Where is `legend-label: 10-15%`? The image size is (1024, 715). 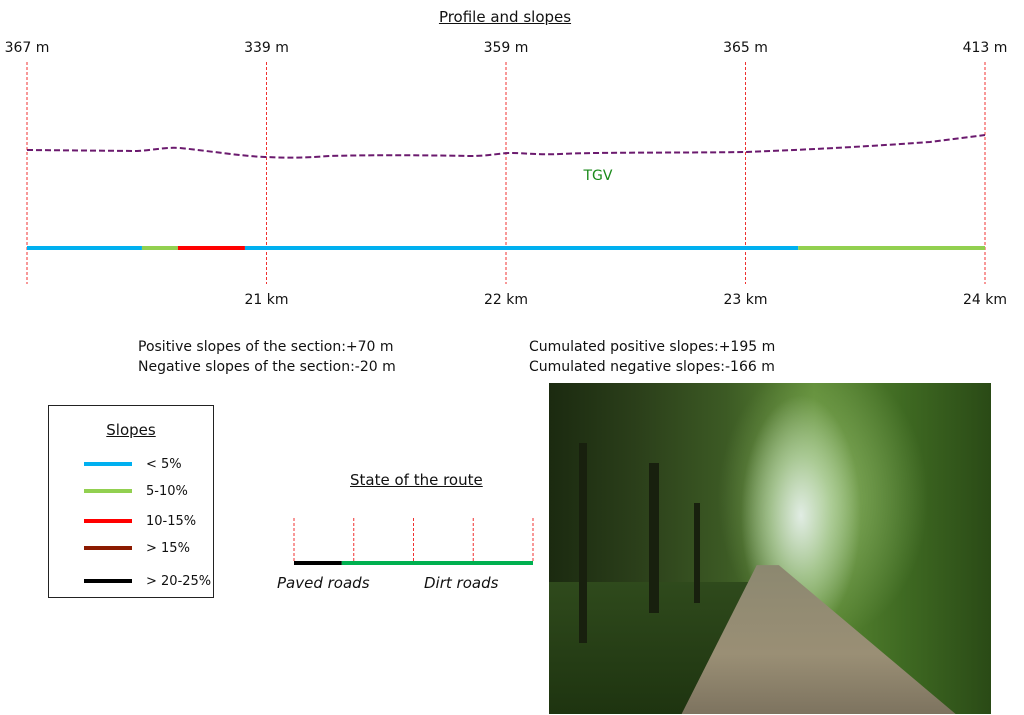 legend-label: 10-15% is located at coordinates (171, 521).